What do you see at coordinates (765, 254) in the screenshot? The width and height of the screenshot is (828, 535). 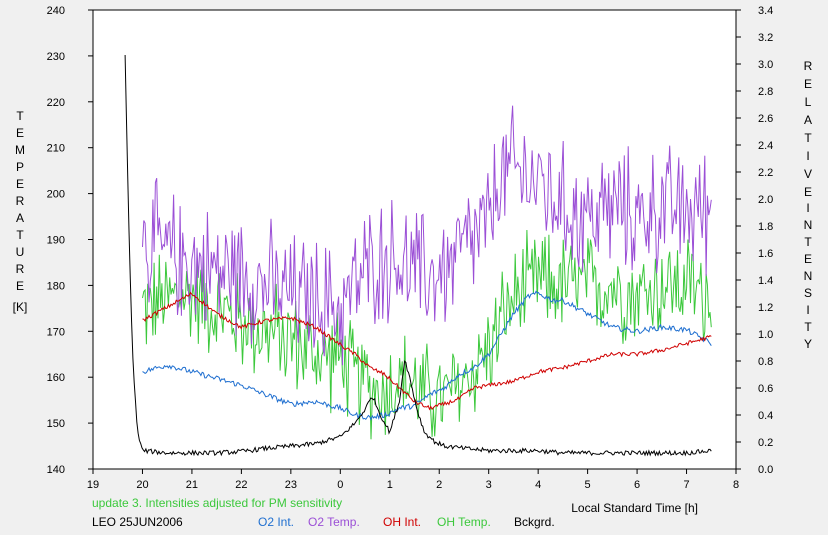 I see `right-y-tick-label: 1.6` at bounding box center [765, 254].